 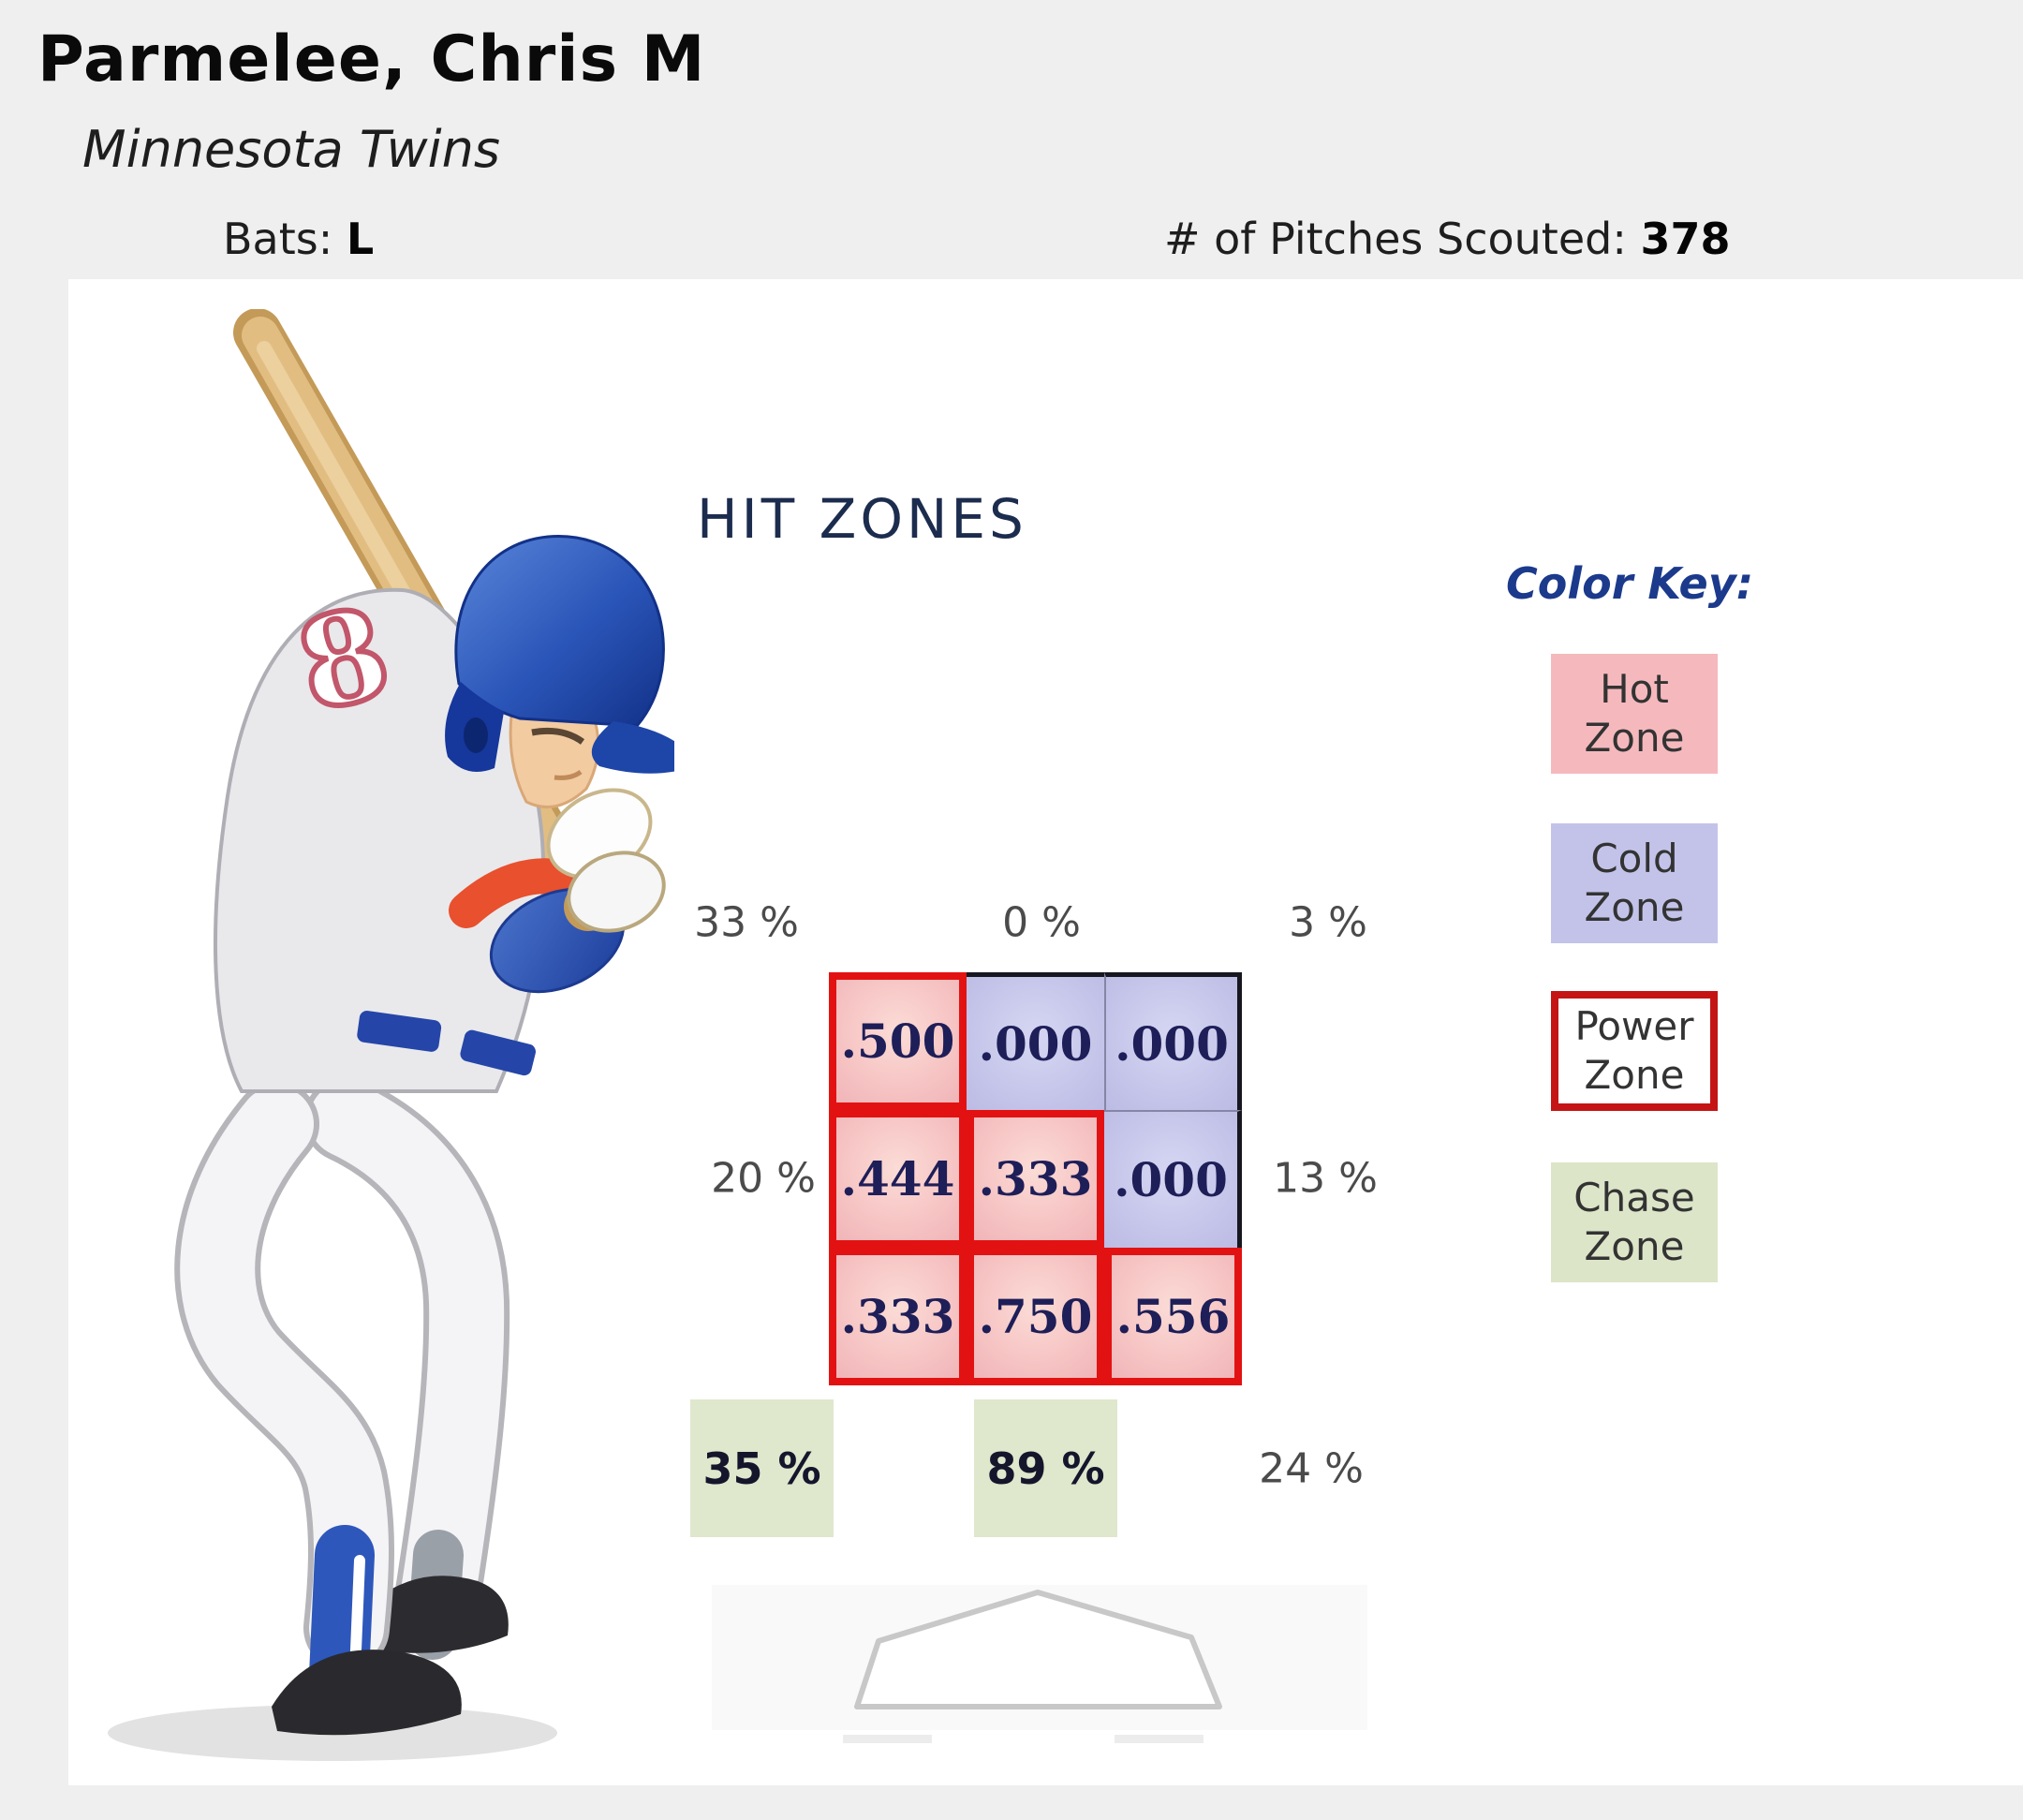 I want to click on chase-box-bottom-left: 35 %, so click(x=762, y=1468).